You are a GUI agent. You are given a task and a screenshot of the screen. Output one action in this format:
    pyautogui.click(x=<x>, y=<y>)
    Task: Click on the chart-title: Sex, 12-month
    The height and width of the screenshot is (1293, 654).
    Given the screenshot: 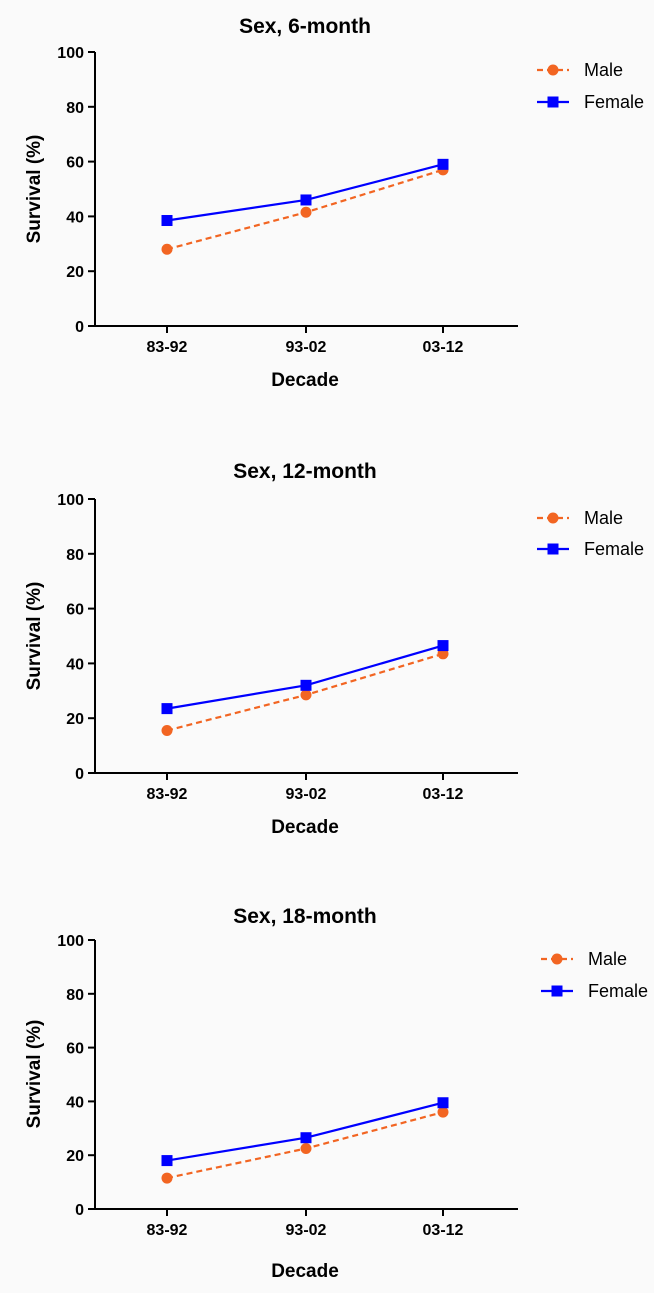 What is the action you would take?
    pyautogui.click(x=305, y=471)
    